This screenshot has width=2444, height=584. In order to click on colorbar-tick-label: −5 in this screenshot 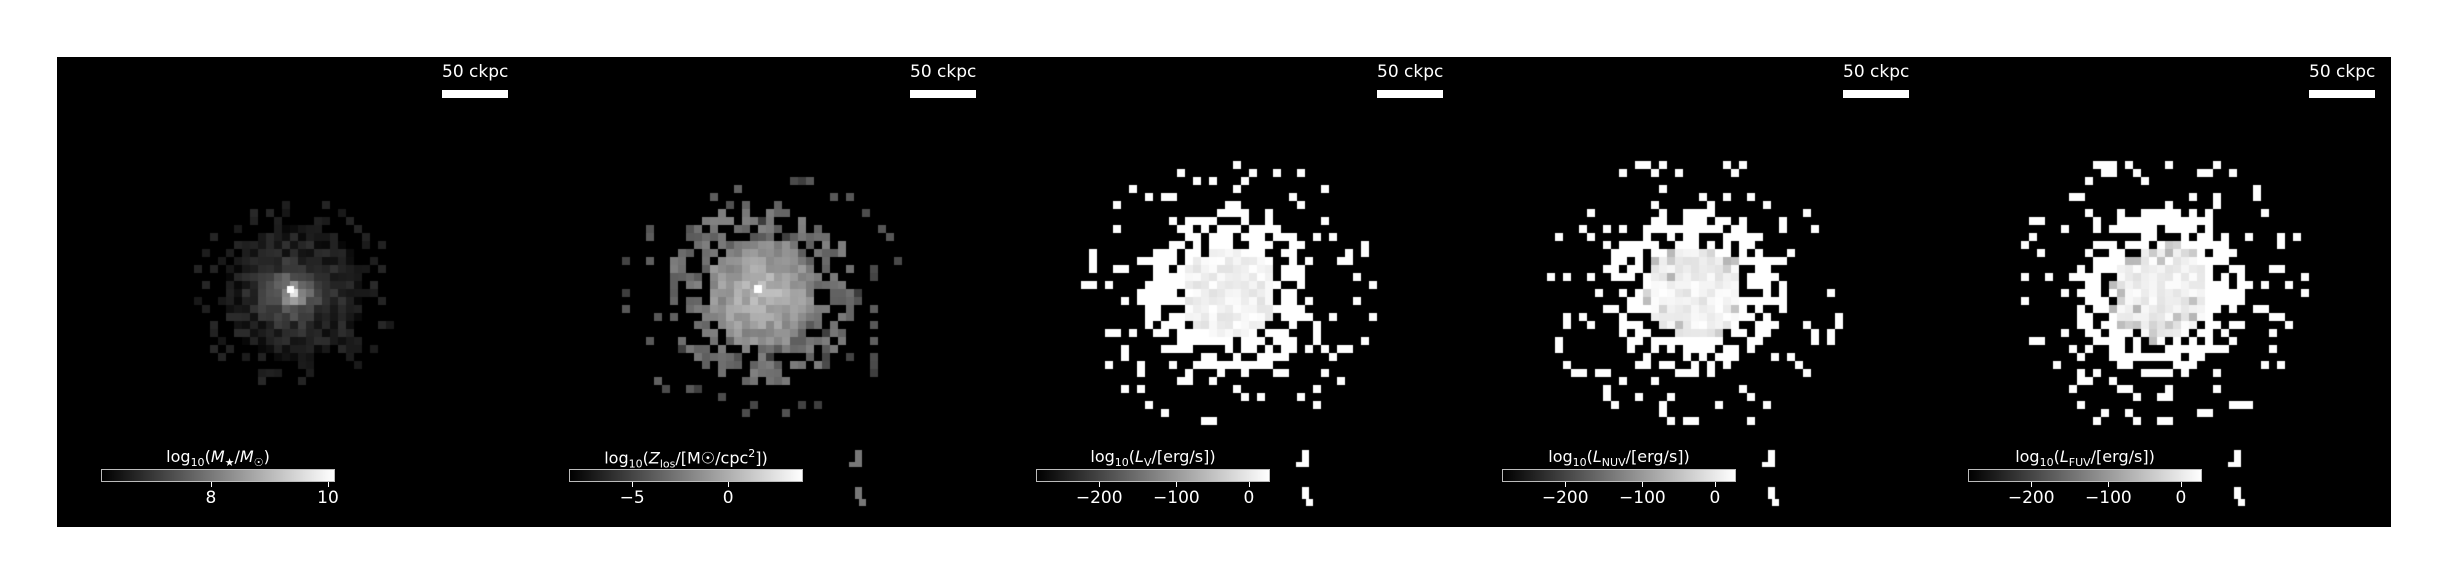, I will do `click(632, 498)`.